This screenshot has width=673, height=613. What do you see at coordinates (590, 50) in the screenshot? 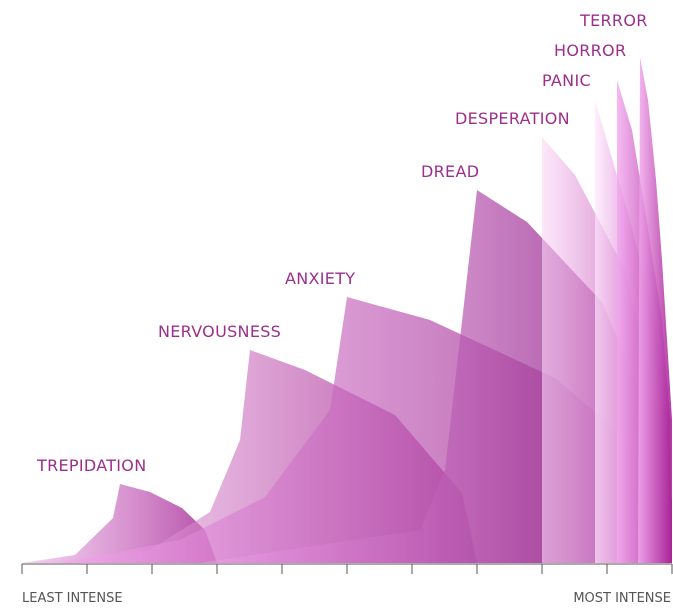
I see `emotion-label: HORROR` at bounding box center [590, 50].